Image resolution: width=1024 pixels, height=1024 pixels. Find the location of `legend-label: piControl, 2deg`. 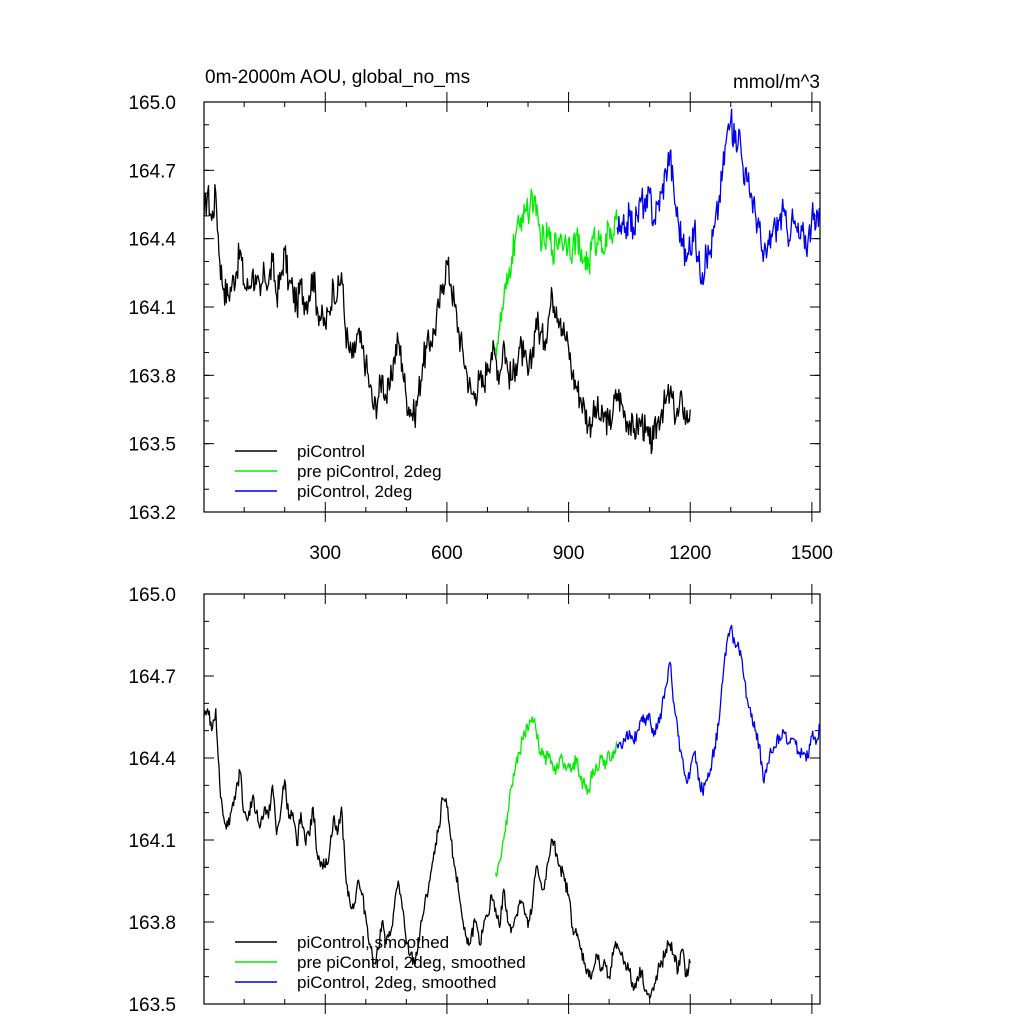

legend-label: piControl, 2deg is located at coordinates (354, 491).